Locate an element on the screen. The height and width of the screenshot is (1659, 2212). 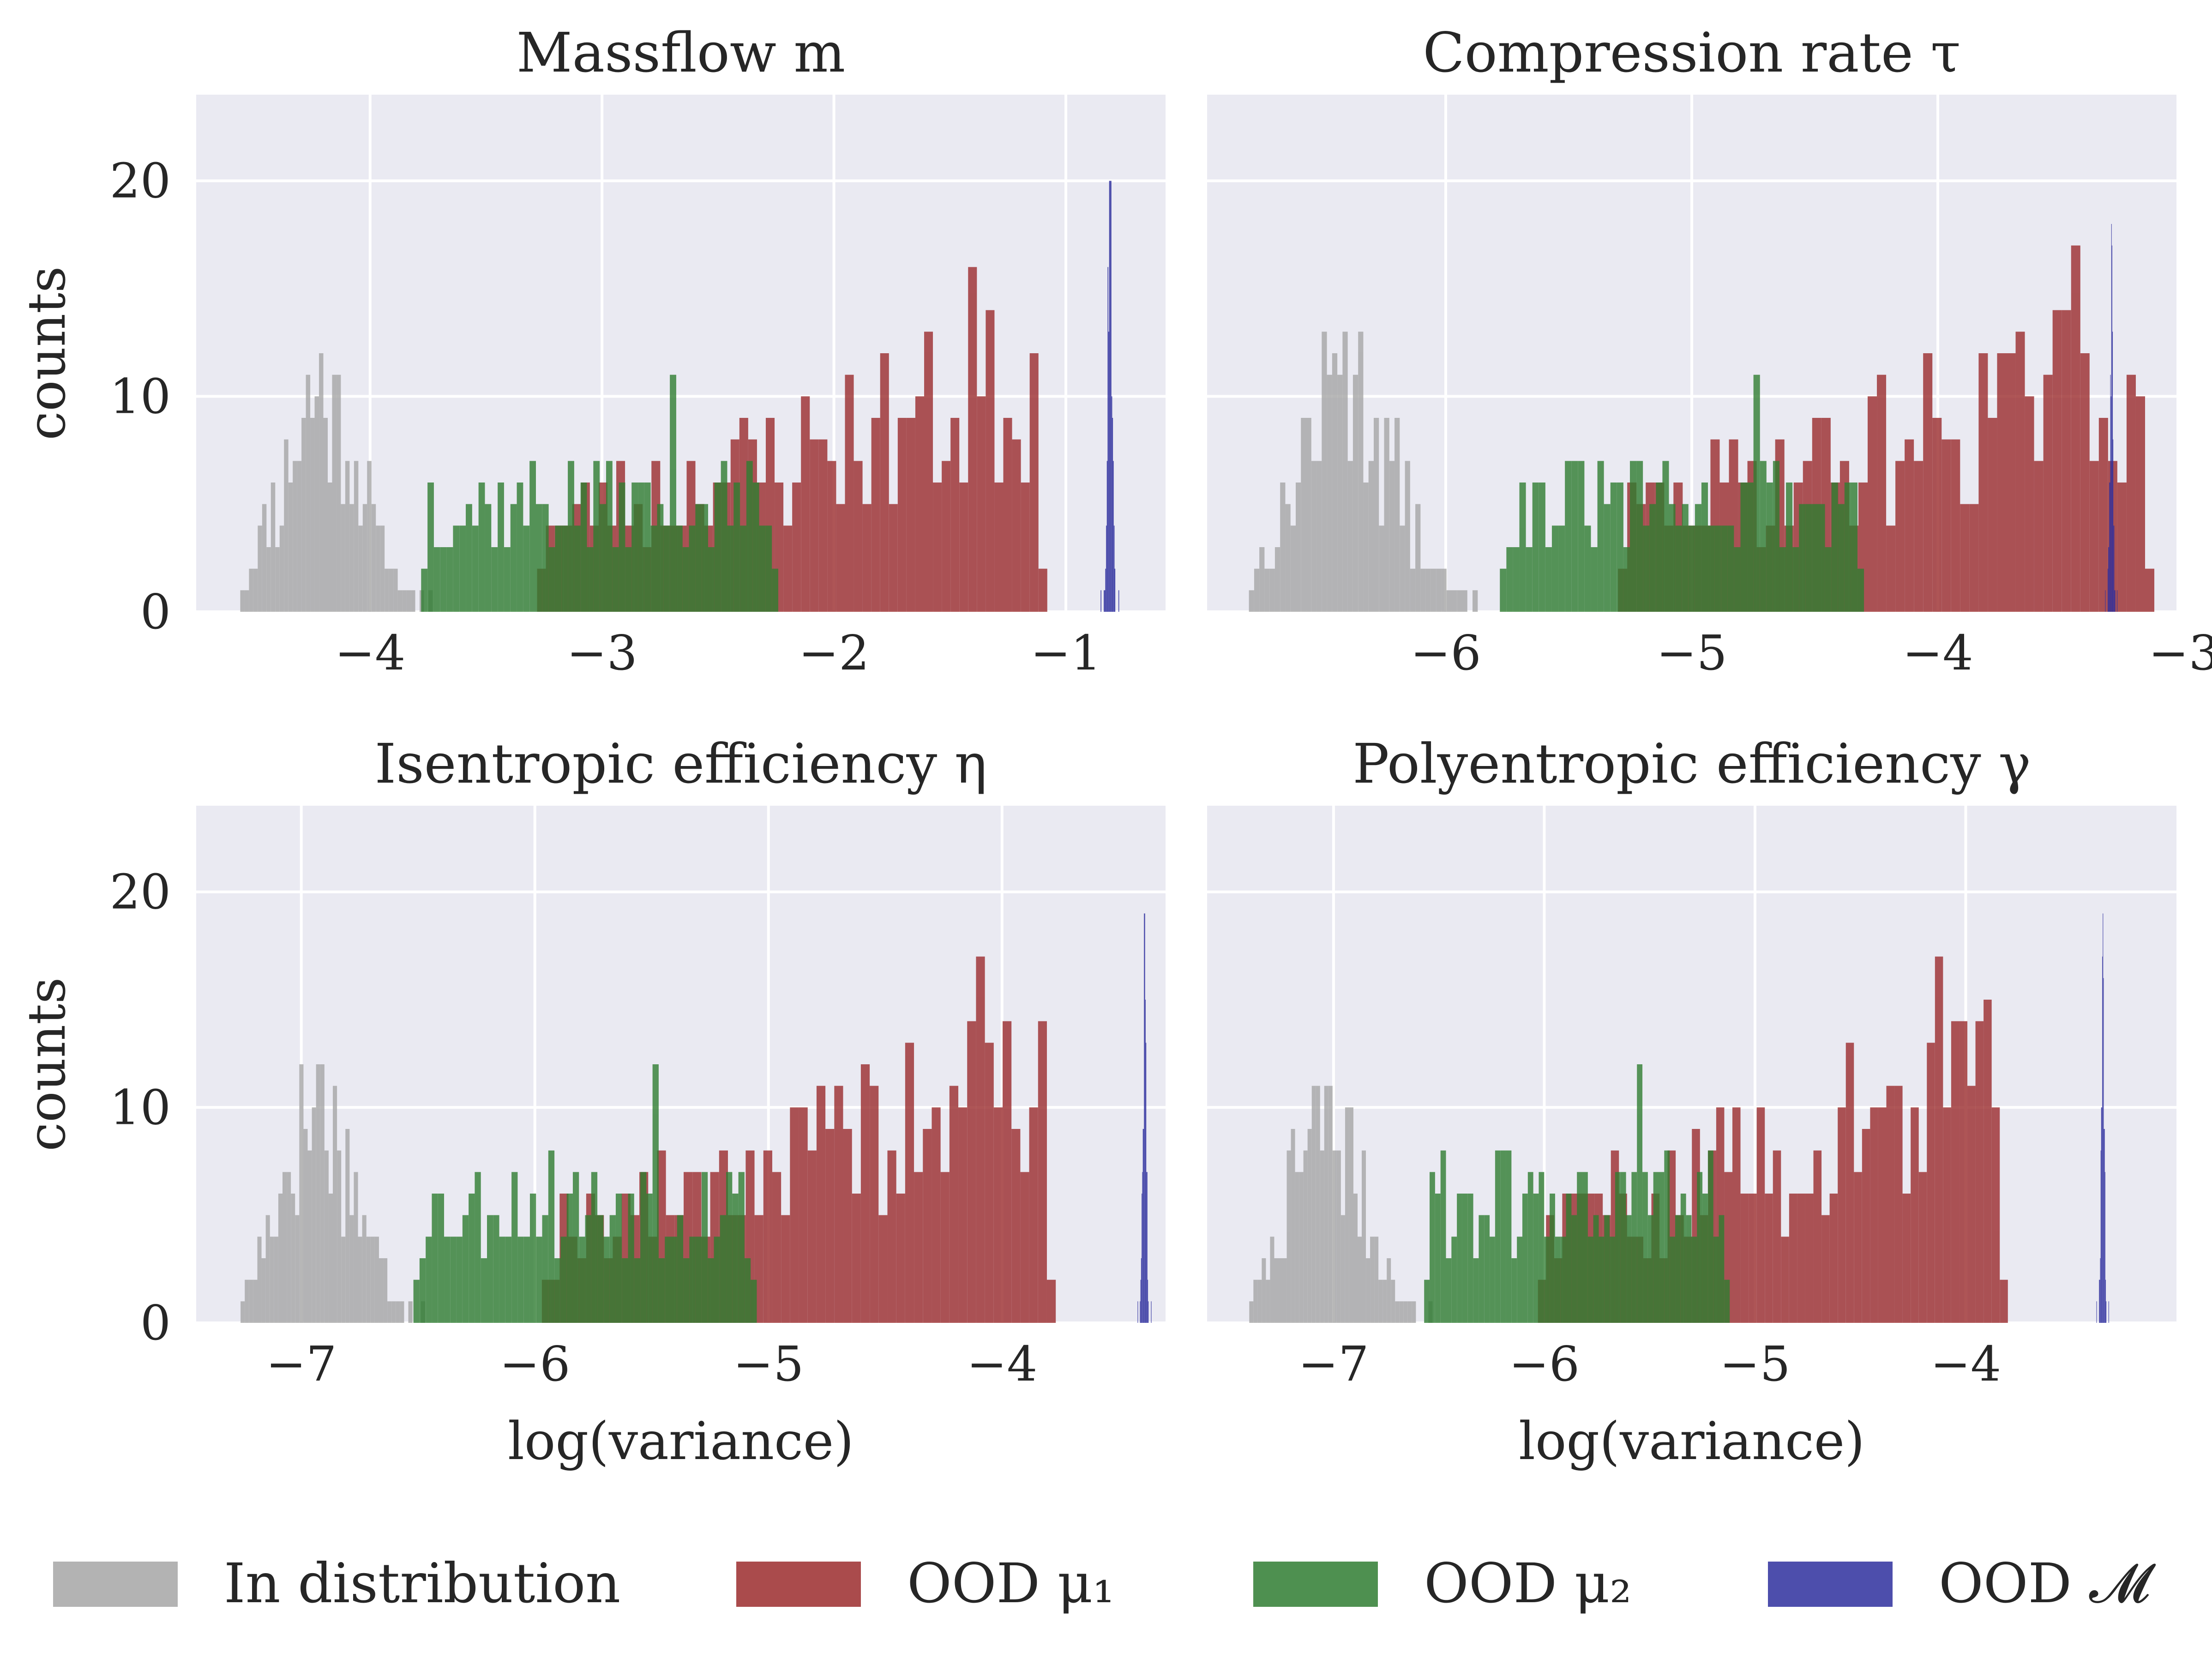
x-tick-label: −7 is located at coordinates (1333, 1364).